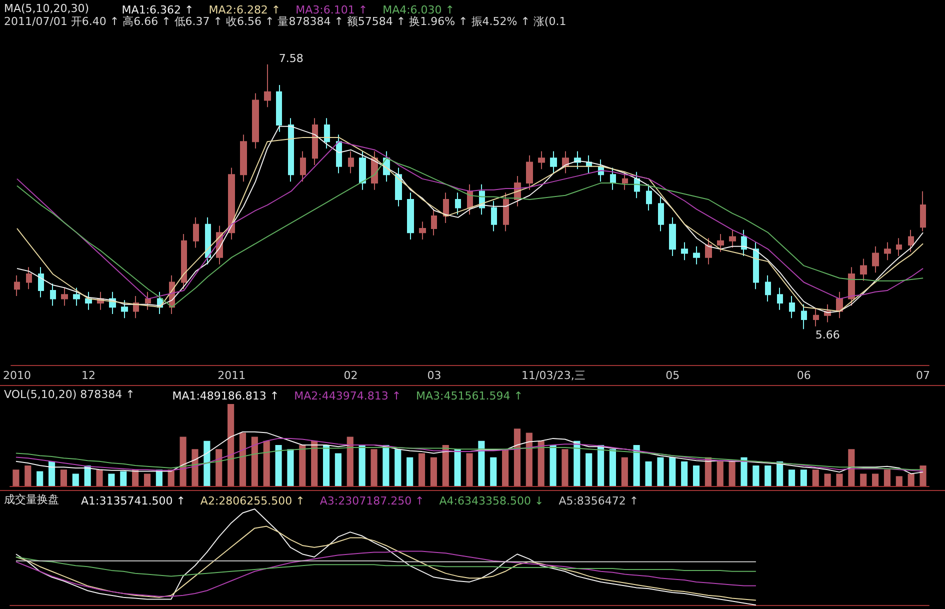 The height and width of the screenshot is (609, 945). Describe the element at coordinates (491, 501) in the screenshot. I see `text: A4:6343358.500 ↓` at that location.